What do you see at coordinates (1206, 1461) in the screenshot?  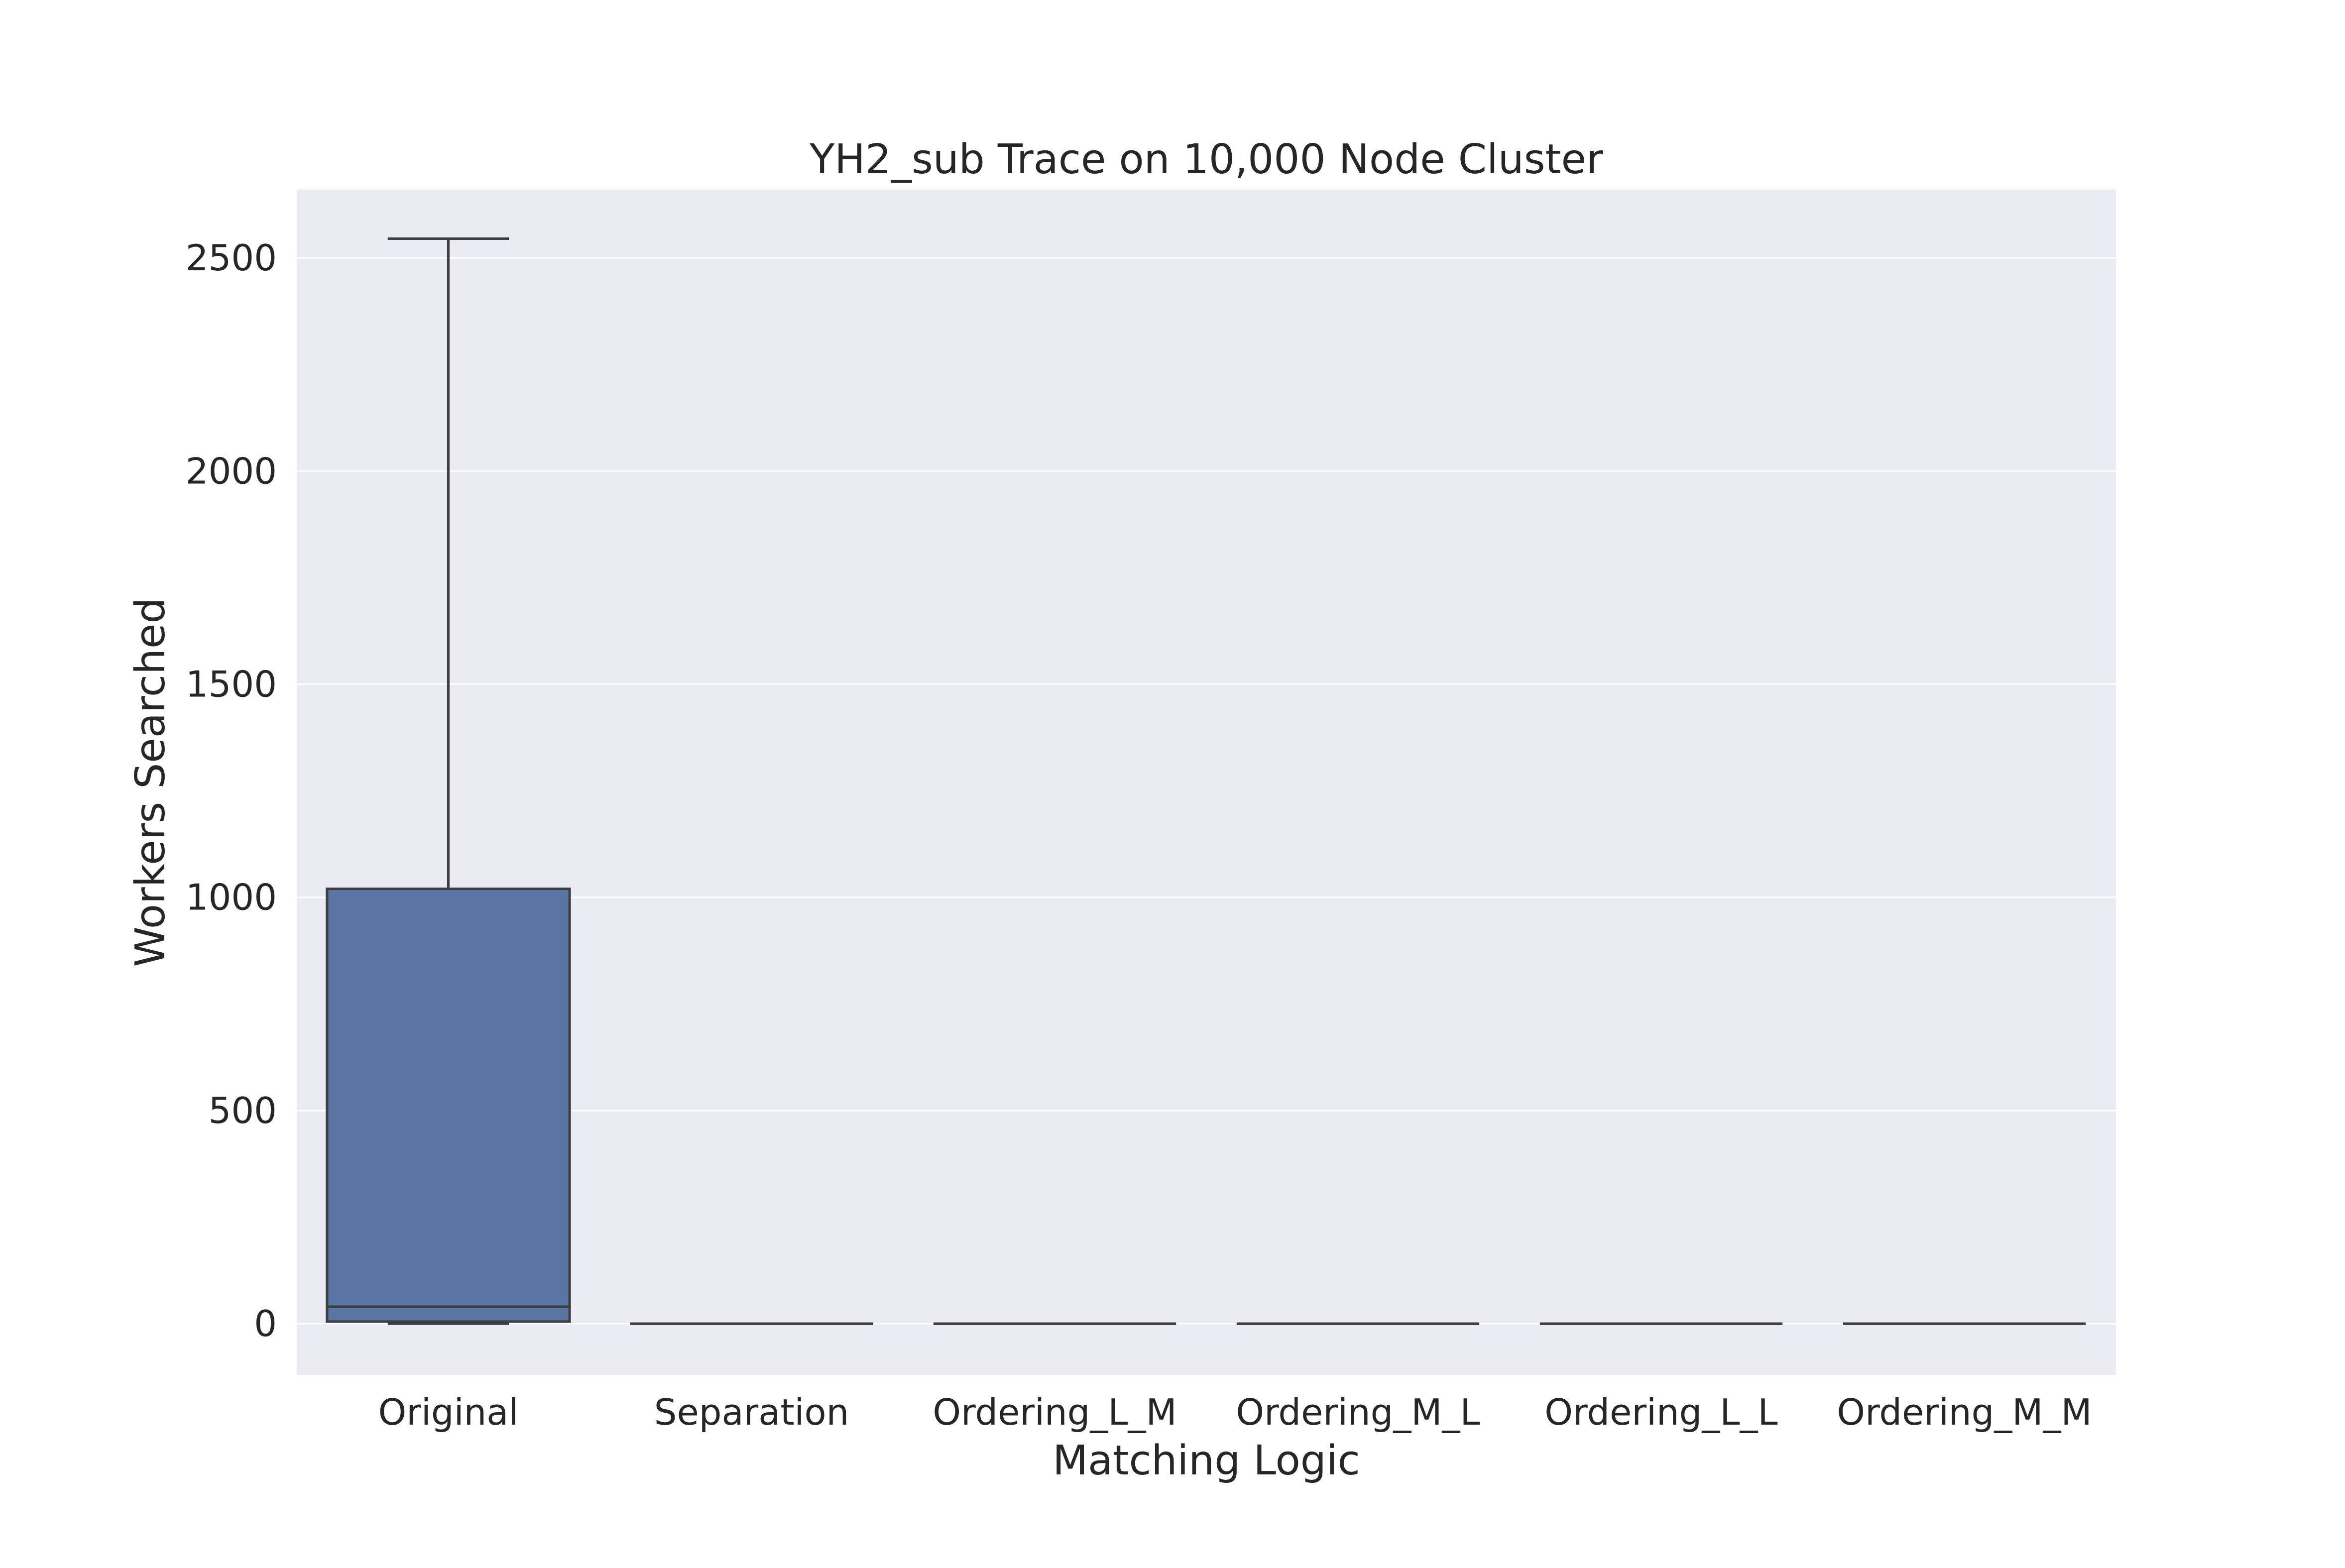 I see `x-axis-label: Matching Logic` at bounding box center [1206, 1461].